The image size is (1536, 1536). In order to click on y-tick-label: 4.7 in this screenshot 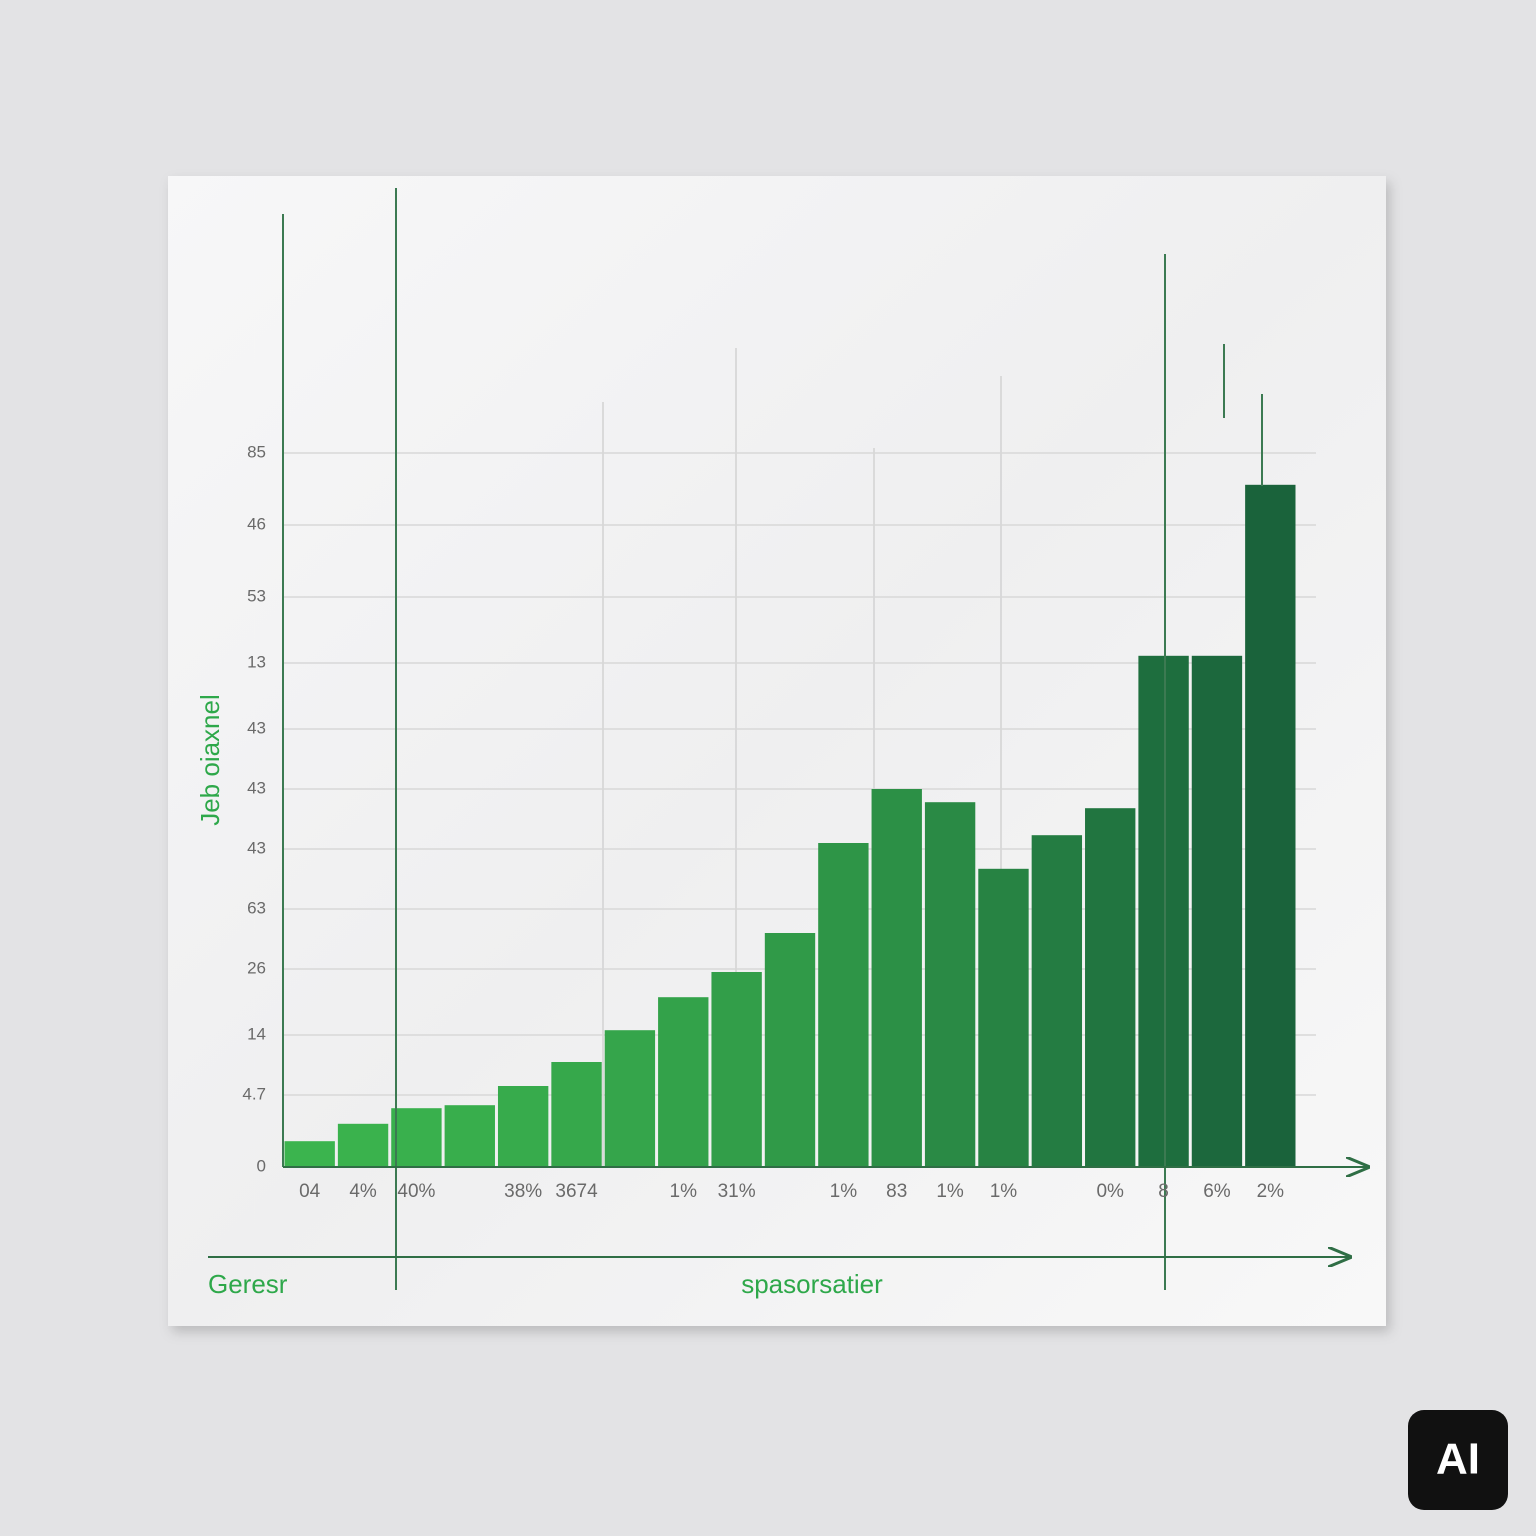, I will do `click(254, 1093)`.